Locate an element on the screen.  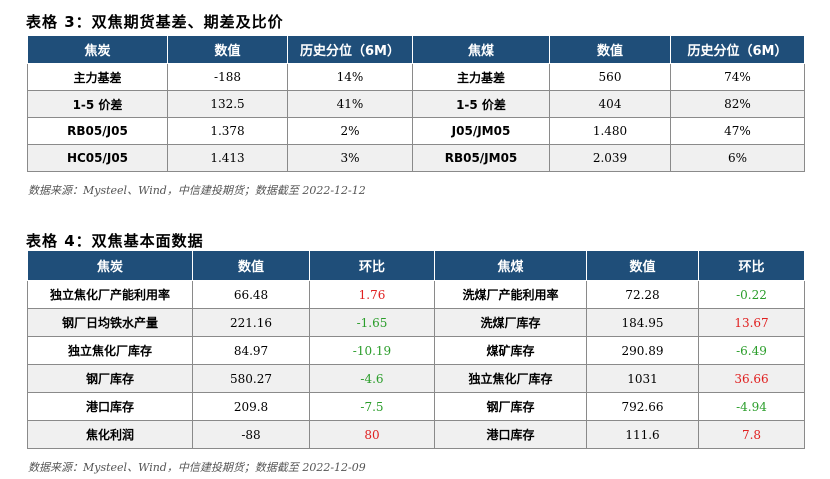
row-percentile: 41% is located at coordinates (350, 104).